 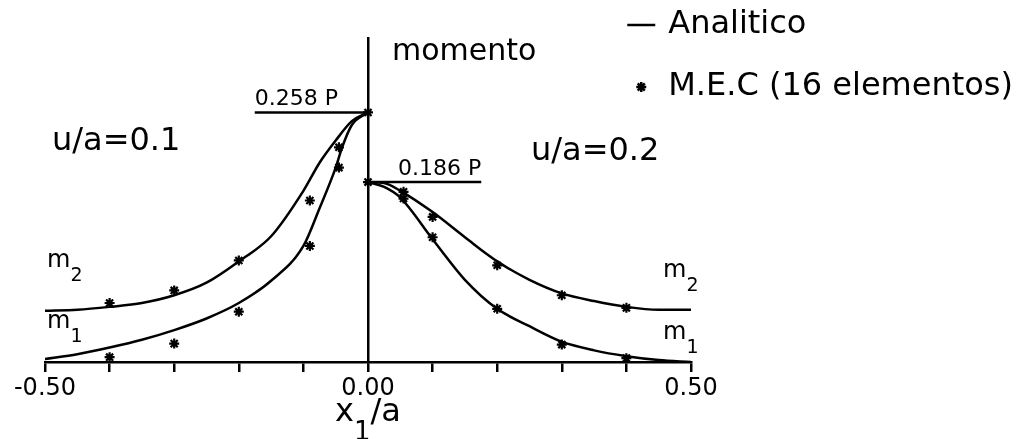 I want to click on y-axis-title: momento, so click(x=464, y=49).